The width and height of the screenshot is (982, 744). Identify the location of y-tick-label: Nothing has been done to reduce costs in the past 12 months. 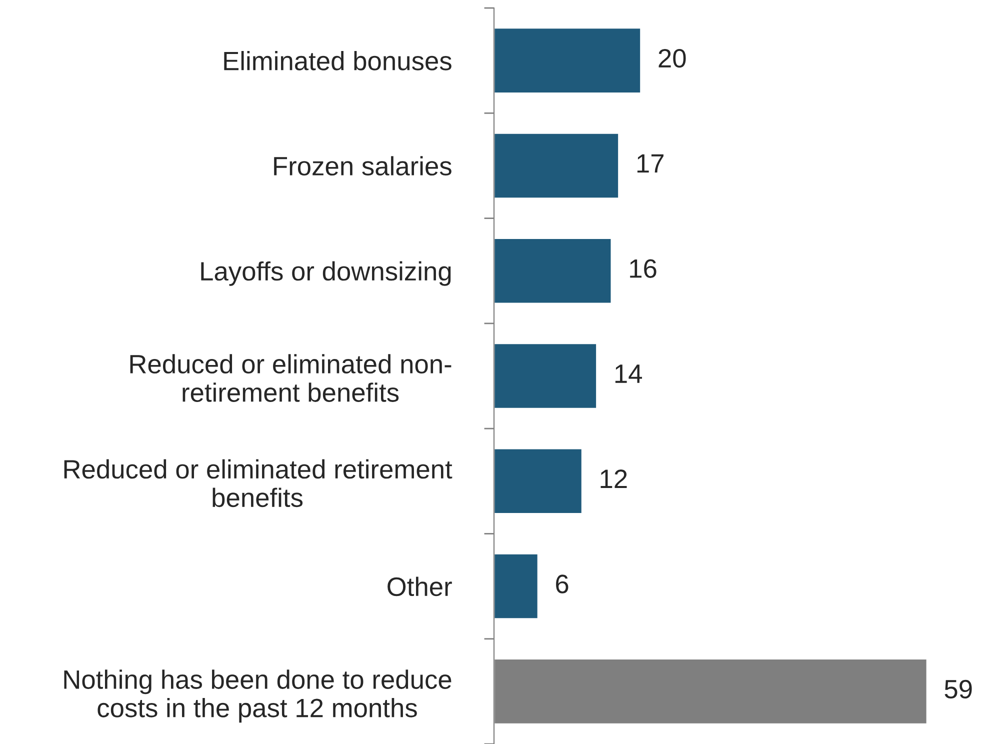
(258, 696).